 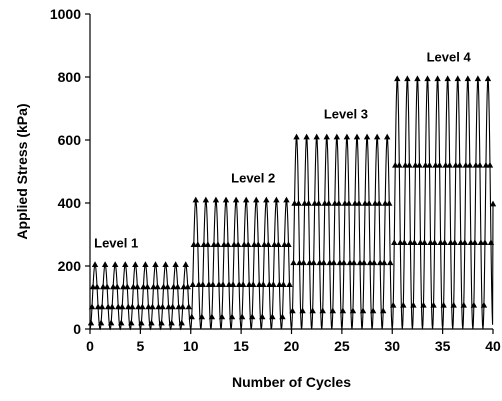 I want to click on x-tick-label: 25, so click(x=342, y=346).